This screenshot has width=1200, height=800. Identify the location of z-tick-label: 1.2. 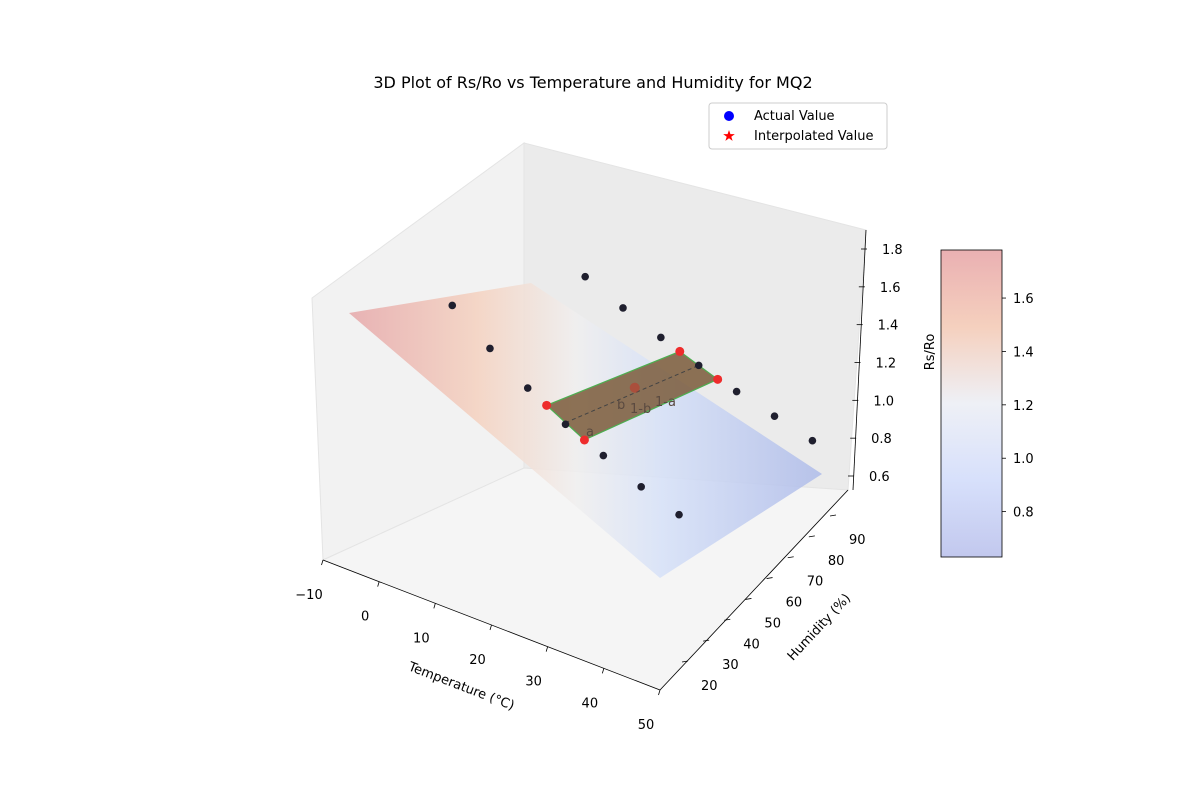
(886, 364).